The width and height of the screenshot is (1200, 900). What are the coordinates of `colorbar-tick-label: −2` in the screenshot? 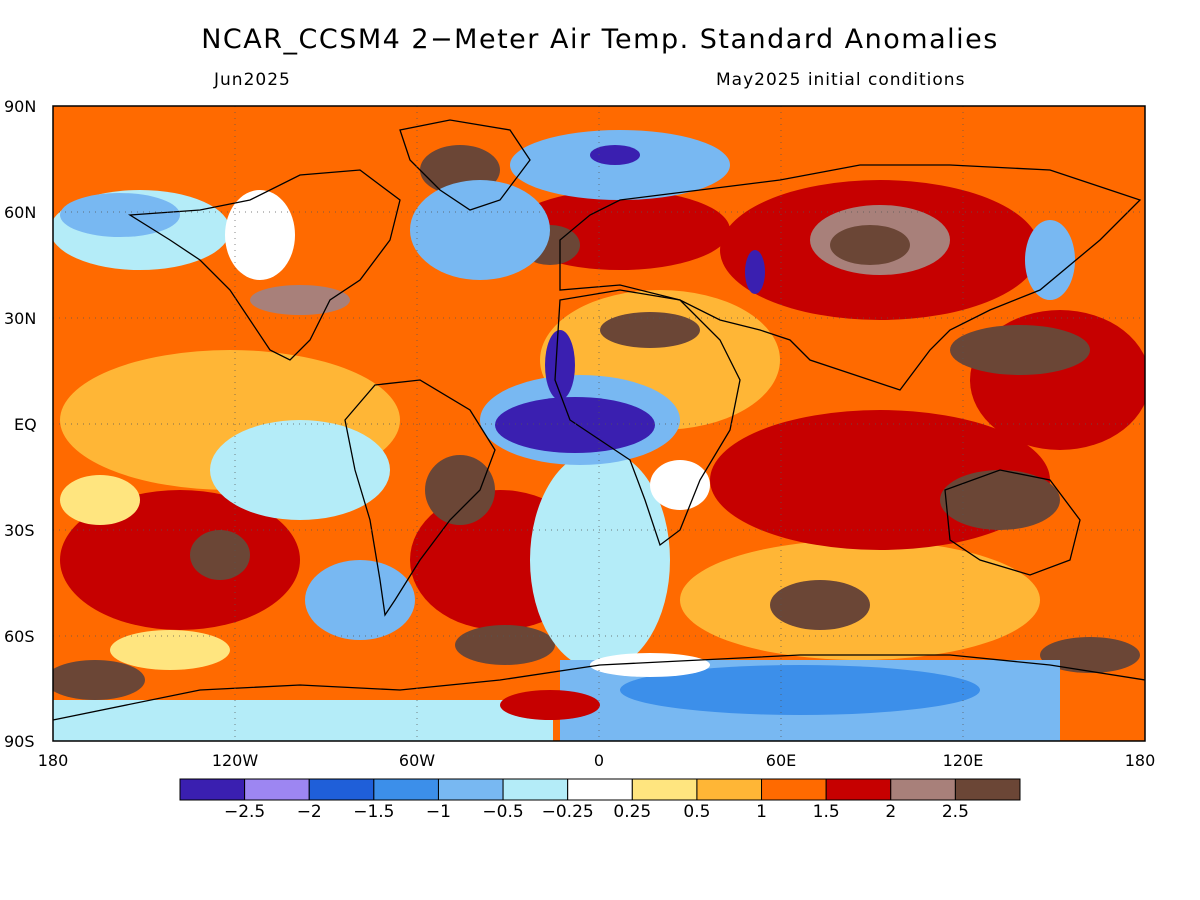 It's located at (309, 812).